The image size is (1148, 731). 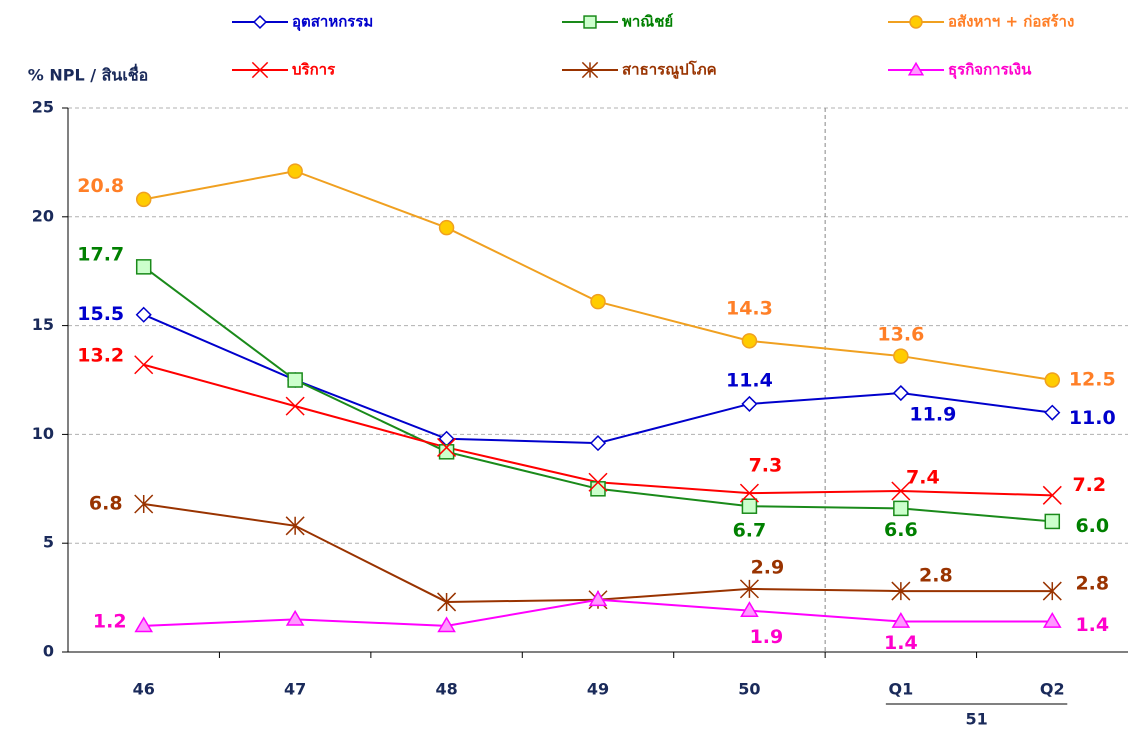 I want to click on legend-label: บริการ, so click(x=314, y=70).